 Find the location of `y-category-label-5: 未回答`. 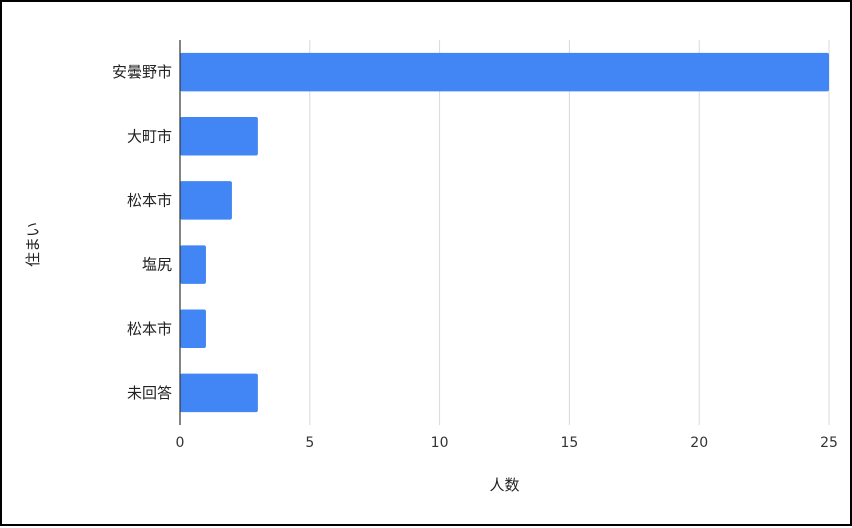

y-category-label-5: 未回答 is located at coordinates (149, 393).